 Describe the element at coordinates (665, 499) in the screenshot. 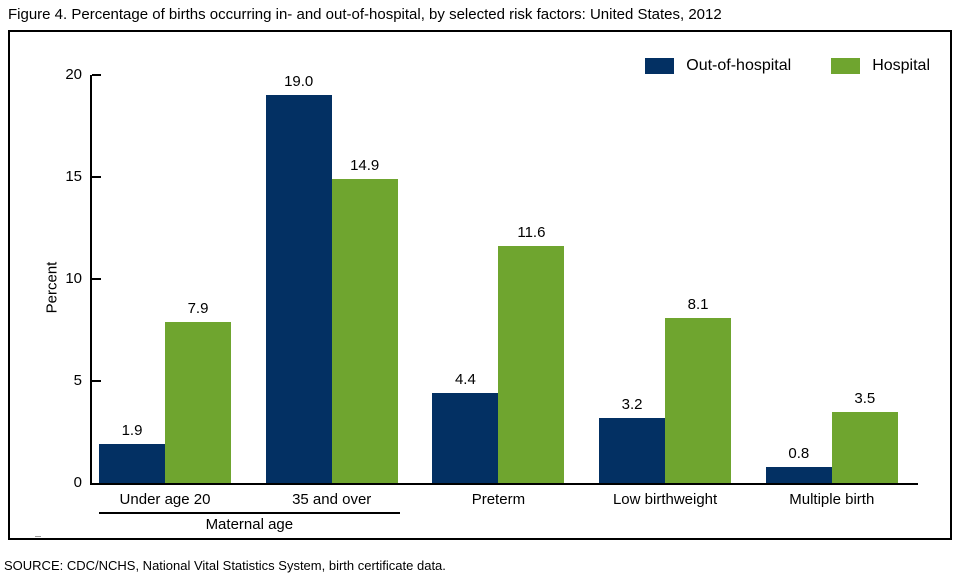

I see `x-category-label-low-birthweight: Low birthweight` at that location.